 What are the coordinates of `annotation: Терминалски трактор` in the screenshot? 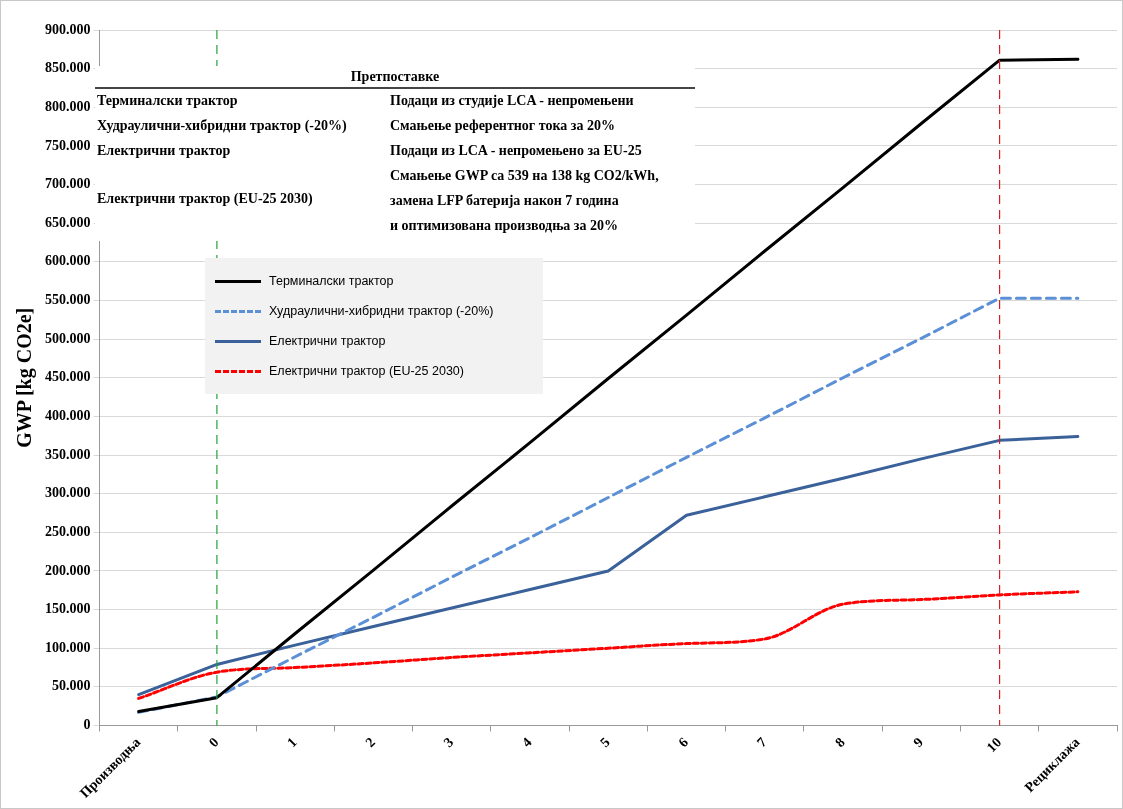 It's located at (167, 101).